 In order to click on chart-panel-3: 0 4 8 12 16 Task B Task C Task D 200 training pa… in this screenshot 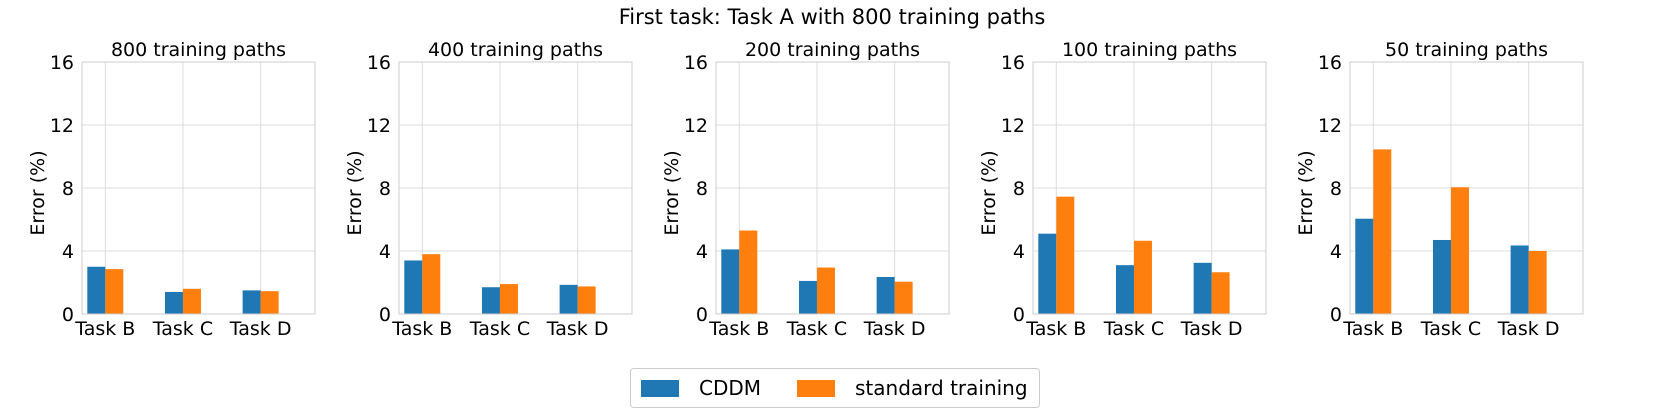, I will do `click(805, 189)`.